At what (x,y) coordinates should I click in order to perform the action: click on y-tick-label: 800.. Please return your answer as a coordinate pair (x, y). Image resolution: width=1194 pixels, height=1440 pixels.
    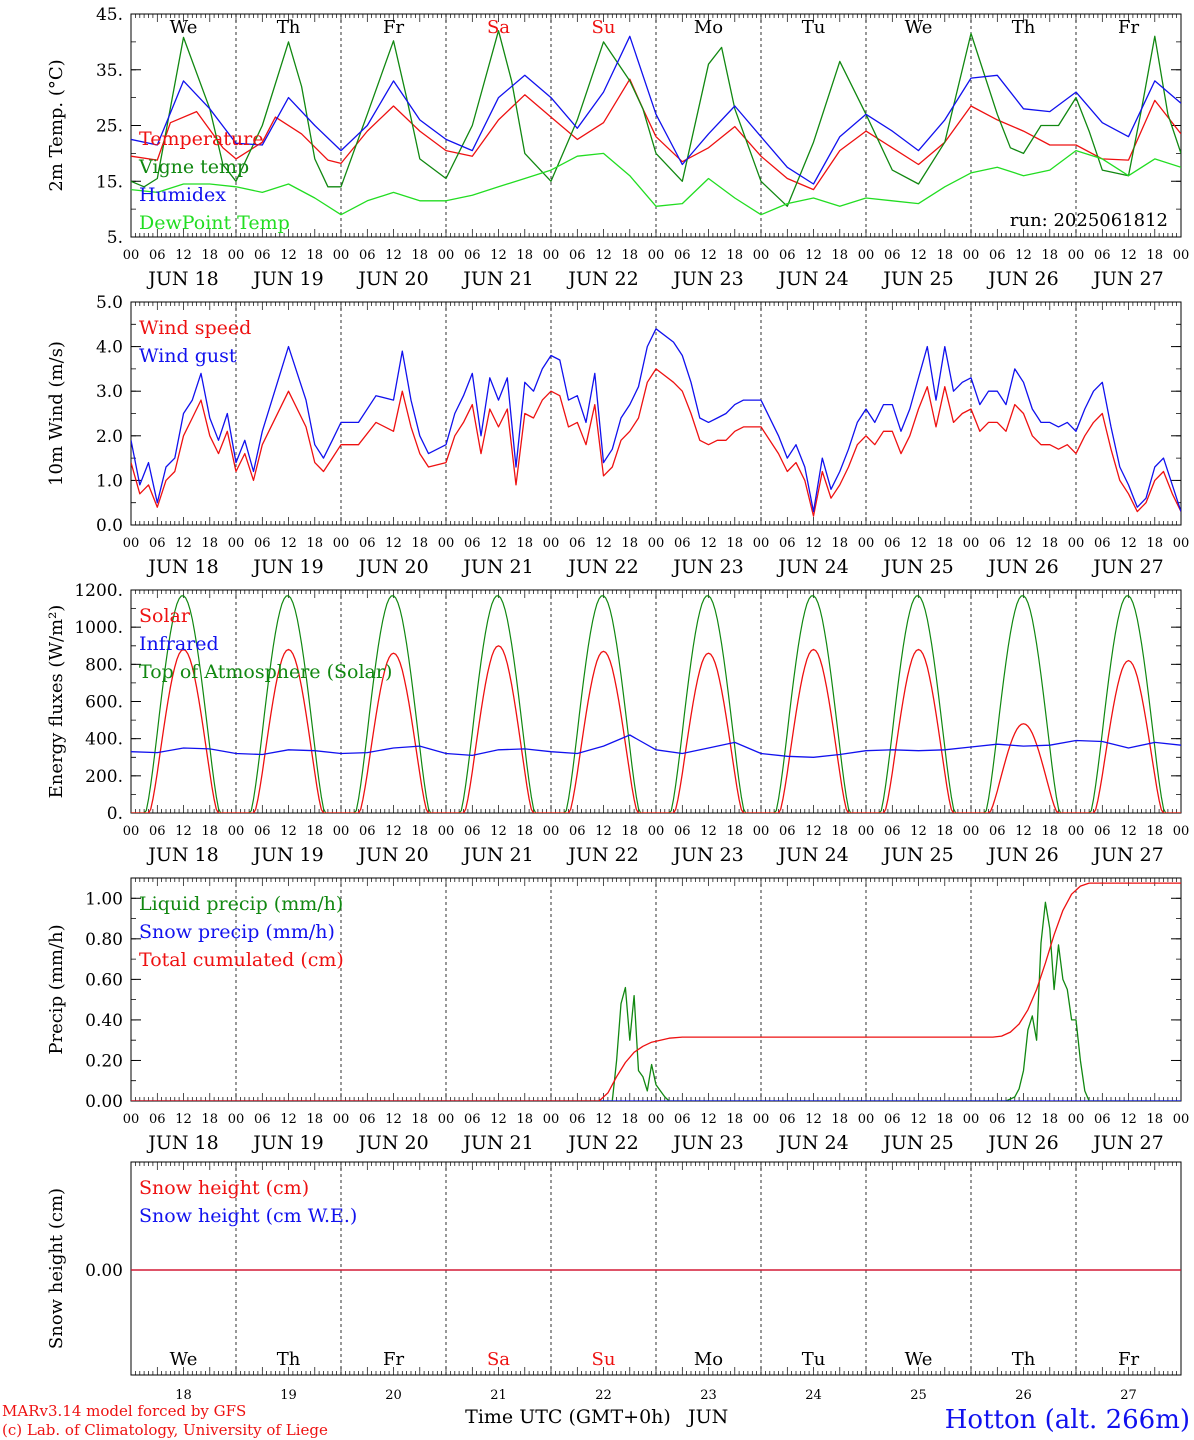
    Looking at the image, I should click on (104, 665).